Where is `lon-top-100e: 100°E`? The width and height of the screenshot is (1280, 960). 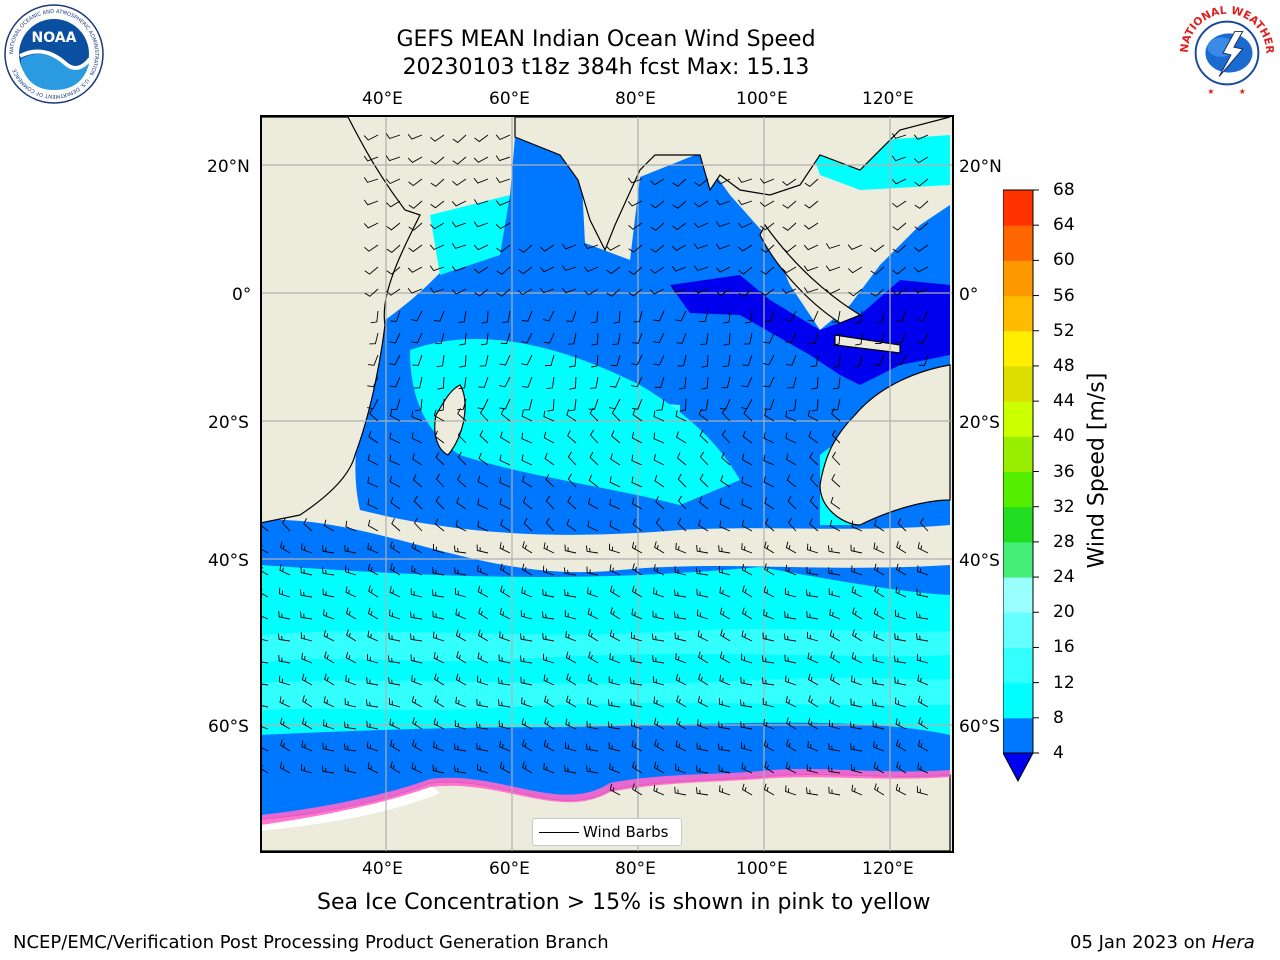 lon-top-100e: 100°E is located at coordinates (762, 99).